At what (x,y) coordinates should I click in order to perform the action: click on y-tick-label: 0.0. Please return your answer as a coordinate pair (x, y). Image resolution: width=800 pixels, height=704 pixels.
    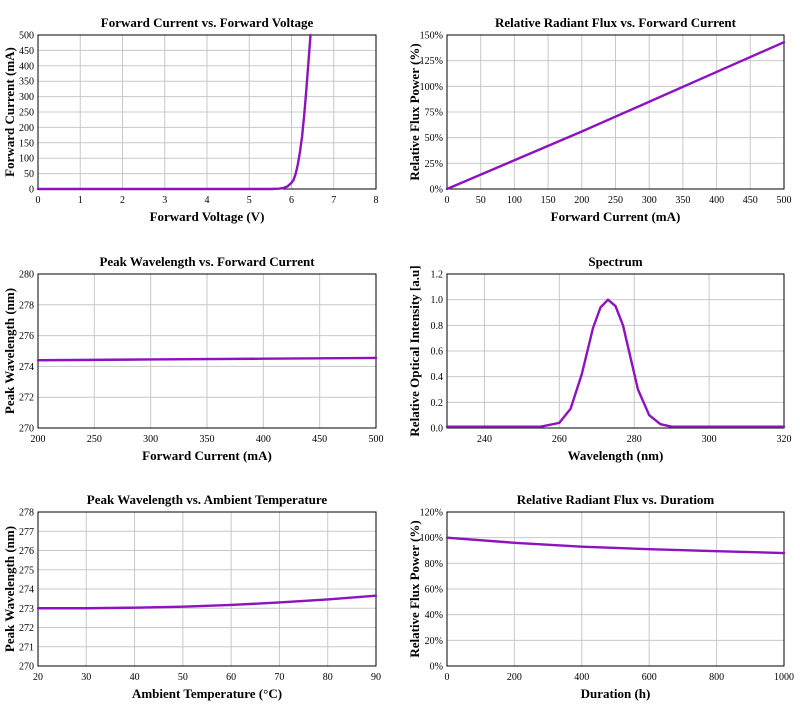
    Looking at the image, I should click on (437, 429).